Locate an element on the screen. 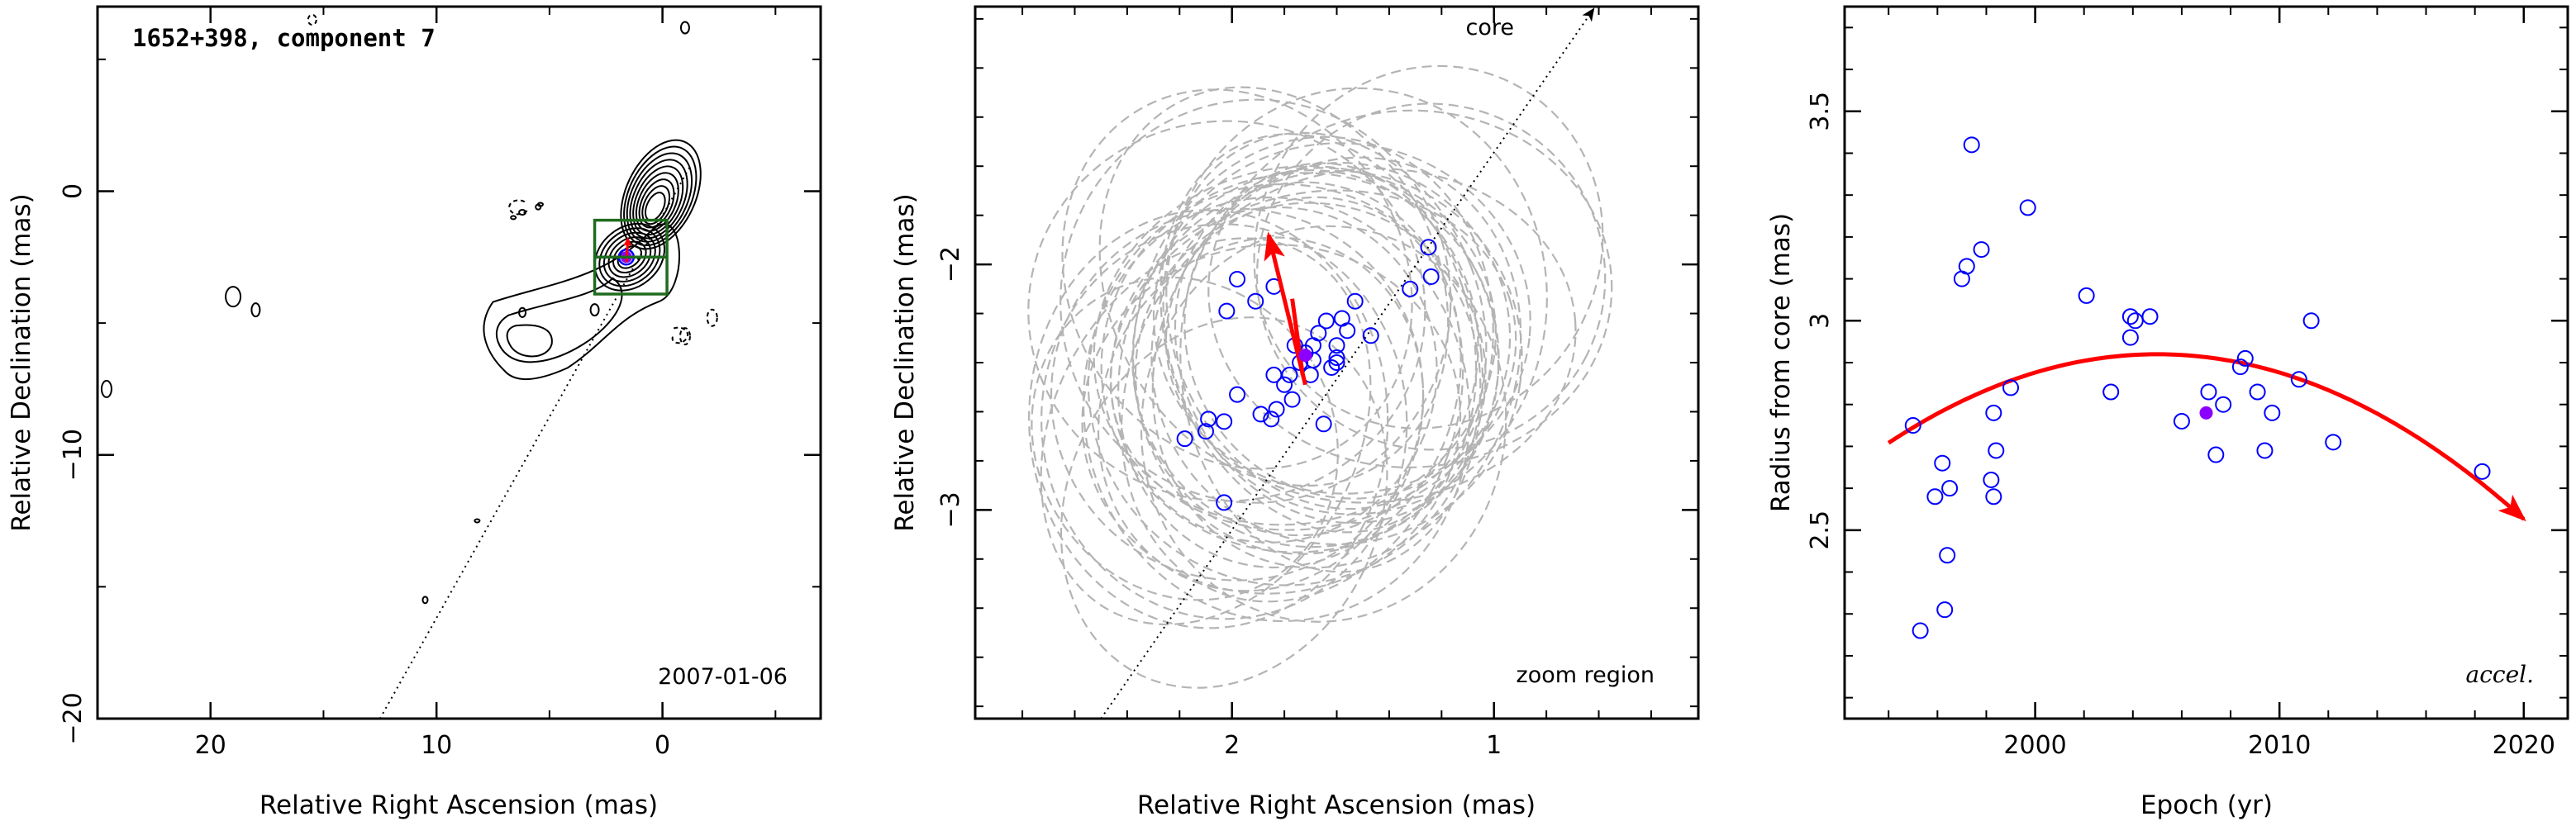 The image size is (2576, 826). panel-3-ylabel: Radius from core (mas) is located at coordinates (1781, 362).